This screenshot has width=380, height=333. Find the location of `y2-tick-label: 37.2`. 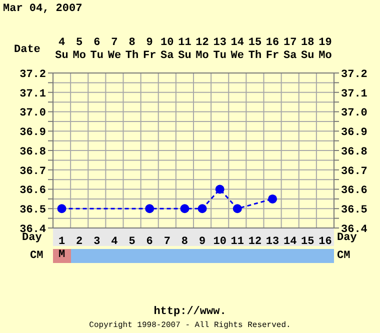

y2-tick-label: 37.2 is located at coordinates (354, 74).